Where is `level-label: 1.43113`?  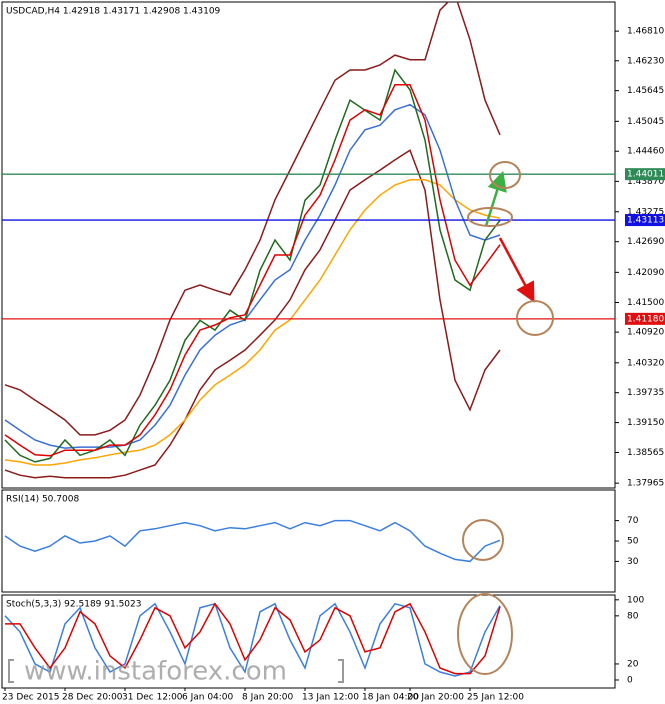
level-label: 1.43113 is located at coordinates (645, 221).